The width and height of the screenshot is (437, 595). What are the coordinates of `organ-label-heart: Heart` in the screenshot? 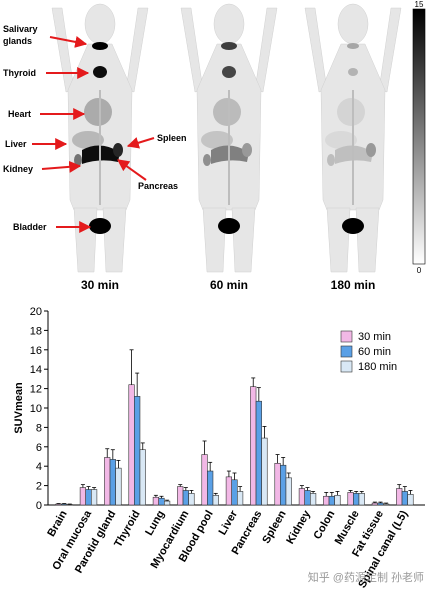 It's located at (47, 114).